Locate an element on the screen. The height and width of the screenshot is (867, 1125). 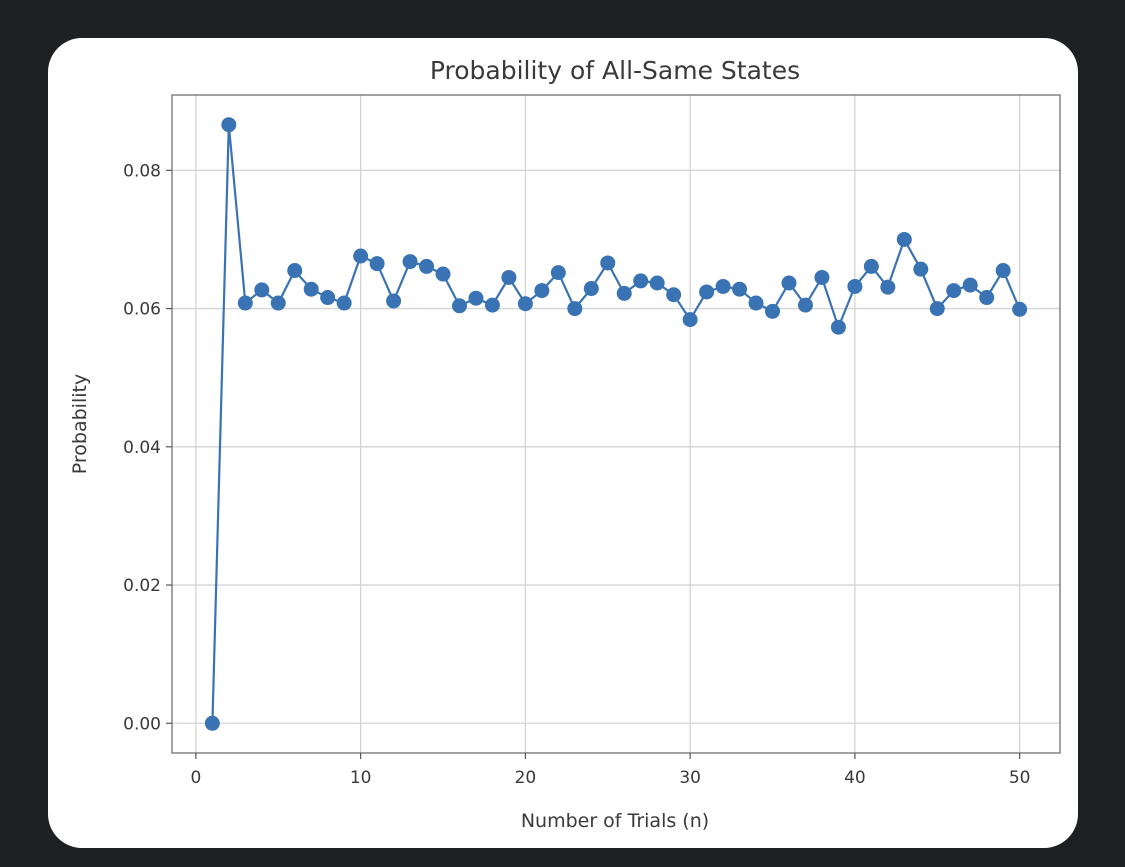
x-tick-label: 10 is located at coordinates (361, 778).